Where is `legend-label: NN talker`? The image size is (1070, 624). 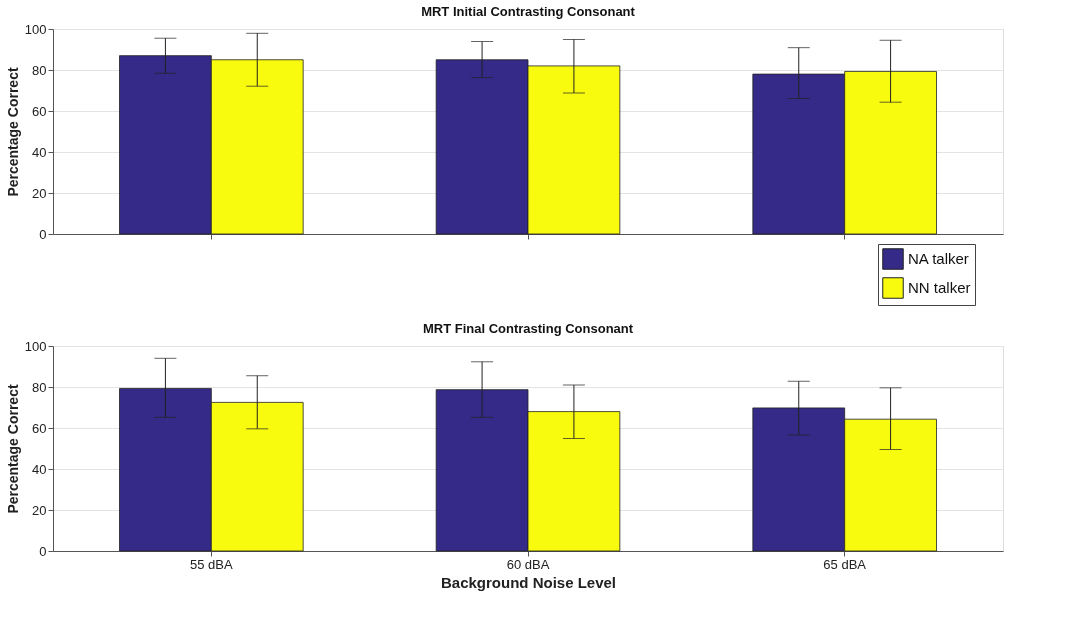 legend-label: NN talker is located at coordinates (939, 287).